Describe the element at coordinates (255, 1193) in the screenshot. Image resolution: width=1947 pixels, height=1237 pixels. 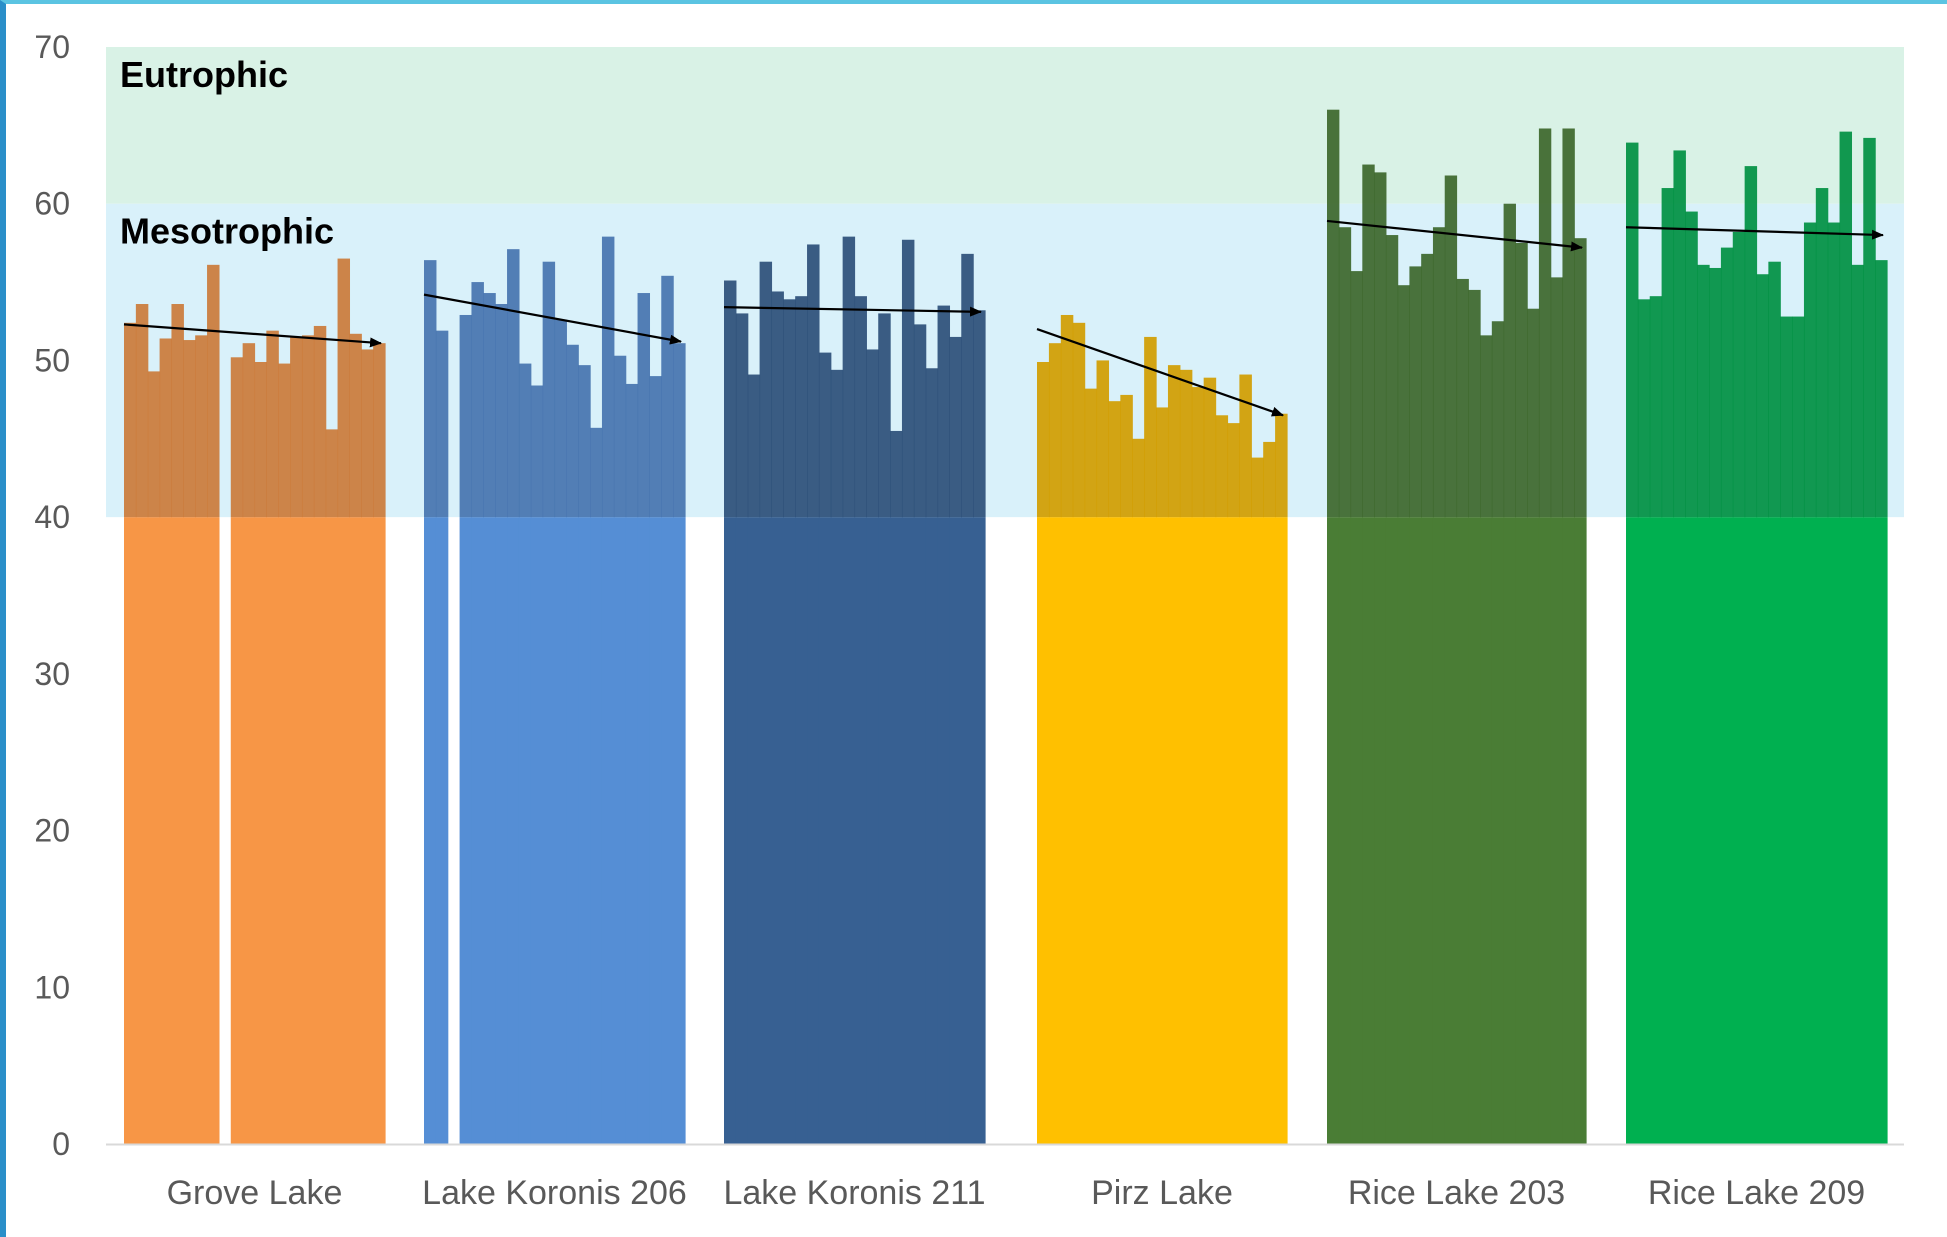
I see `x-category-label: Grove Lake` at that location.